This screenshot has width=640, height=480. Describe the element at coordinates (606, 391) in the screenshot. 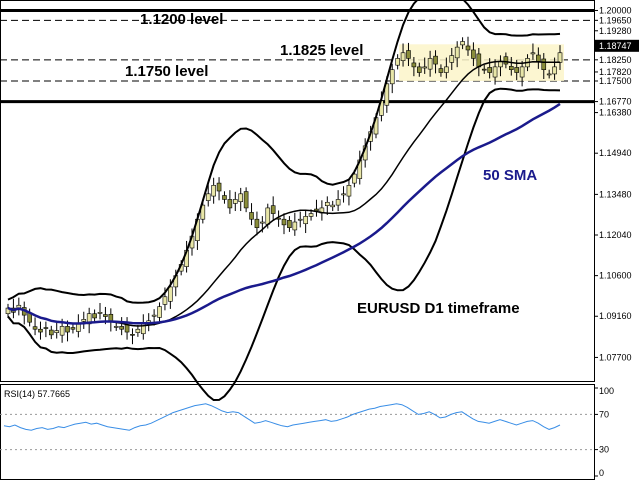

I see `rsi-tick-label: 100` at that location.